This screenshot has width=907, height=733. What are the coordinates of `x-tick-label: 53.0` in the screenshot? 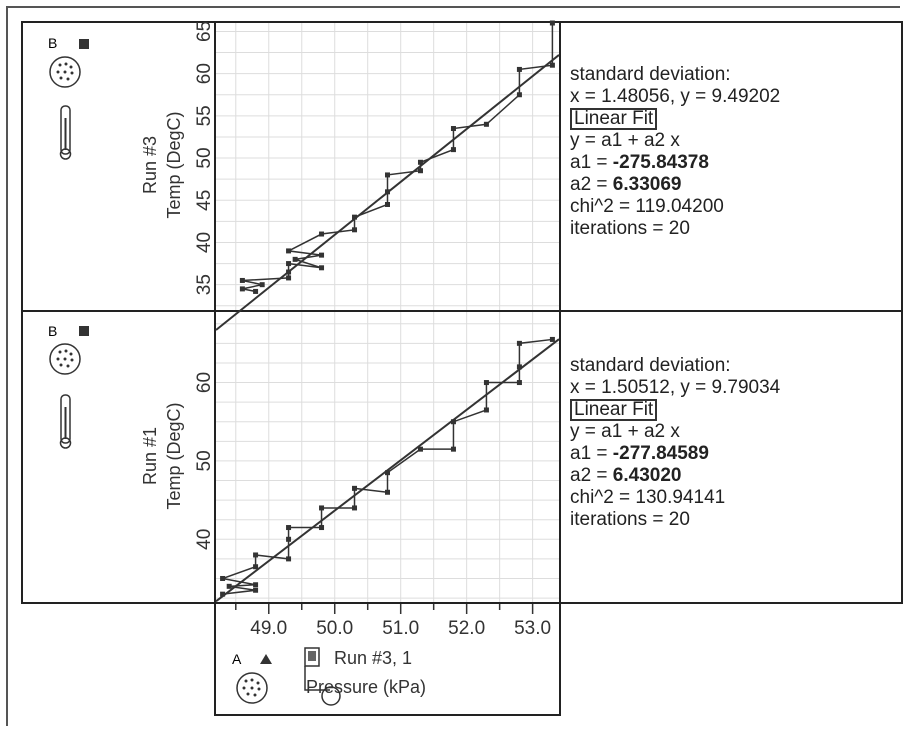 It's located at (532, 628).